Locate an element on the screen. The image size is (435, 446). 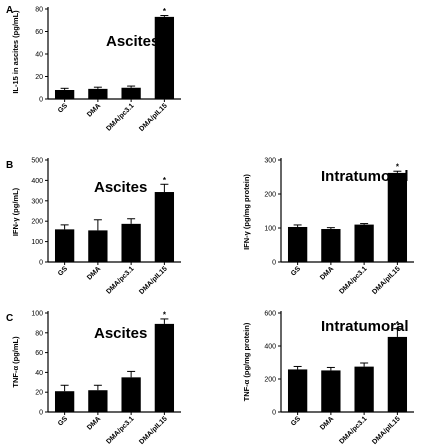
panel-letter: A is located at coordinates (9, 10).